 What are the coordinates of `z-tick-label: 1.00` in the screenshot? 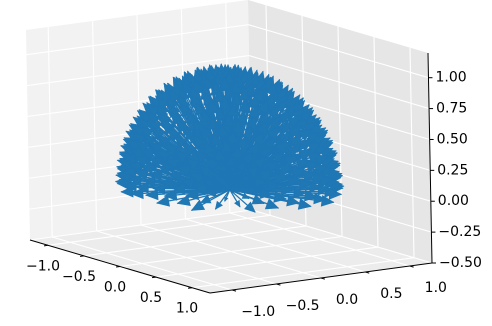 It's located at (451, 78).